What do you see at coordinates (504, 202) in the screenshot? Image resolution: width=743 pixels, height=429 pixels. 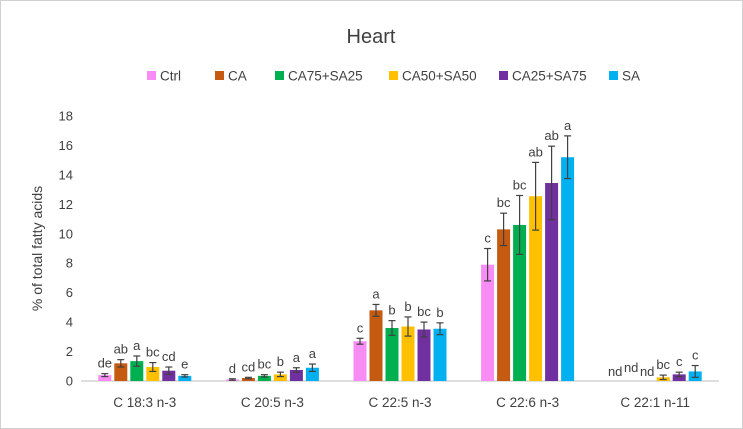 I see `sig-label-3-1: bc` at bounding box center [504, 202].